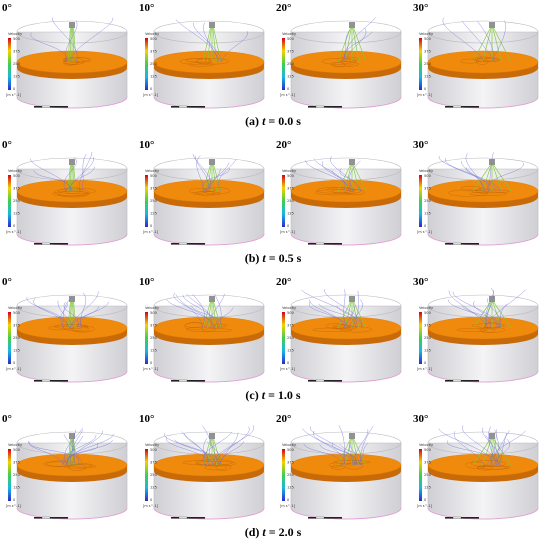 The width and height of the screenshot is (546, 550). I want to click on colorbar-title: Velocity, so click(15, 445).